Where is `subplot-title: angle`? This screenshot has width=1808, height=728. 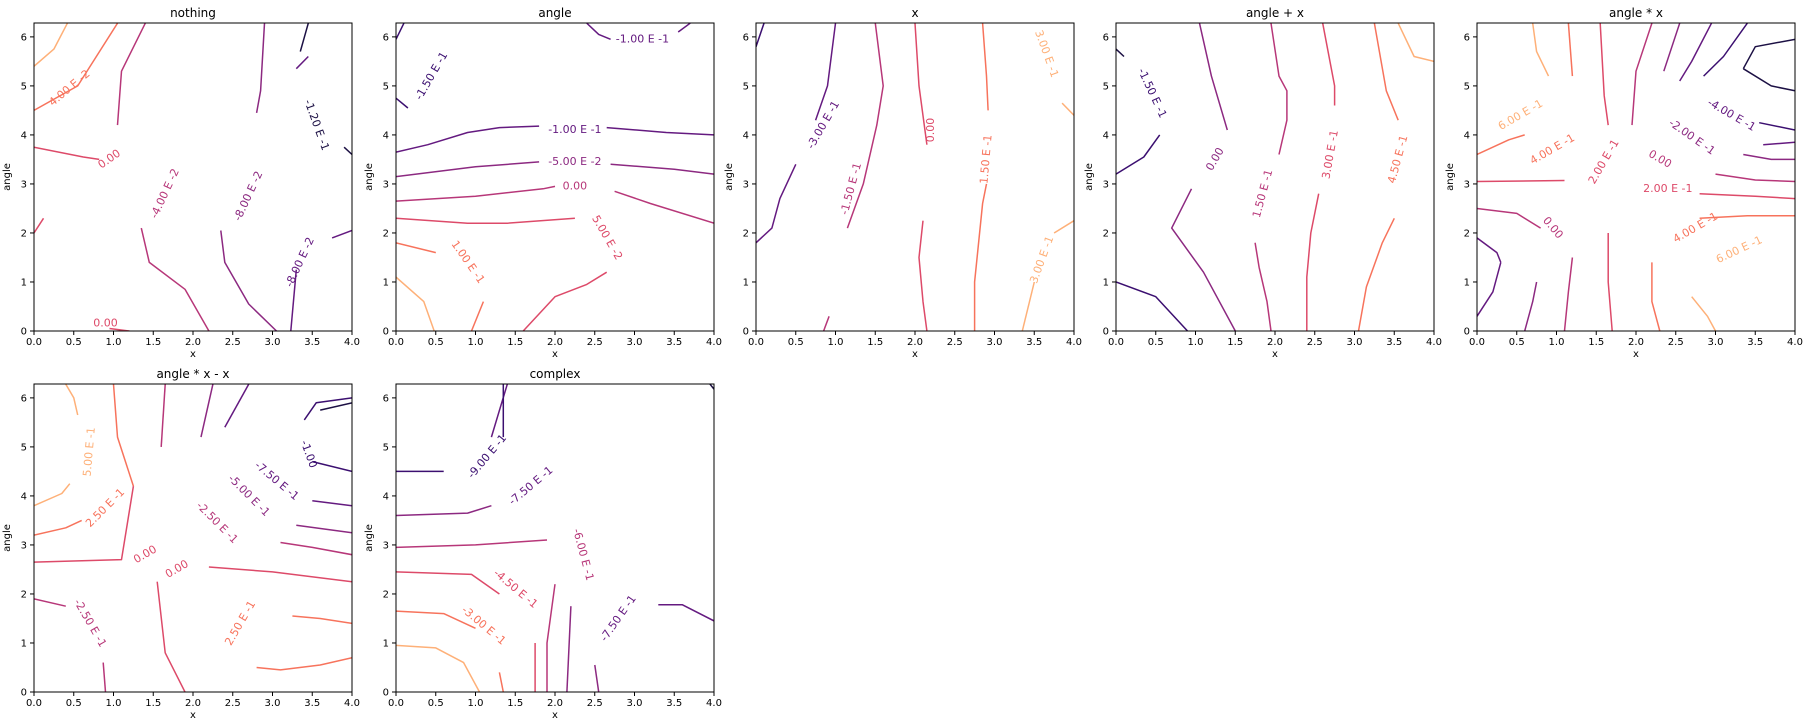 subplot-title: angle is located at coordinates (554, 13).